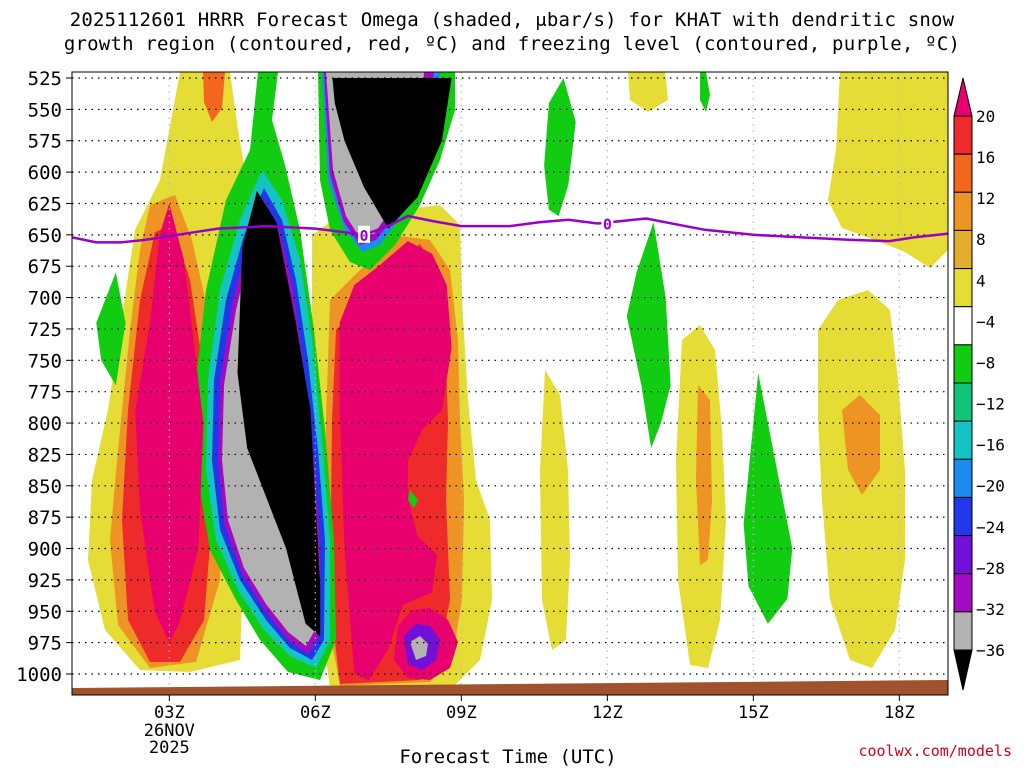 The height and width of the screenshot is (768, 1024). I want to click on x-tick-label: 06Z, so click(315, 713).